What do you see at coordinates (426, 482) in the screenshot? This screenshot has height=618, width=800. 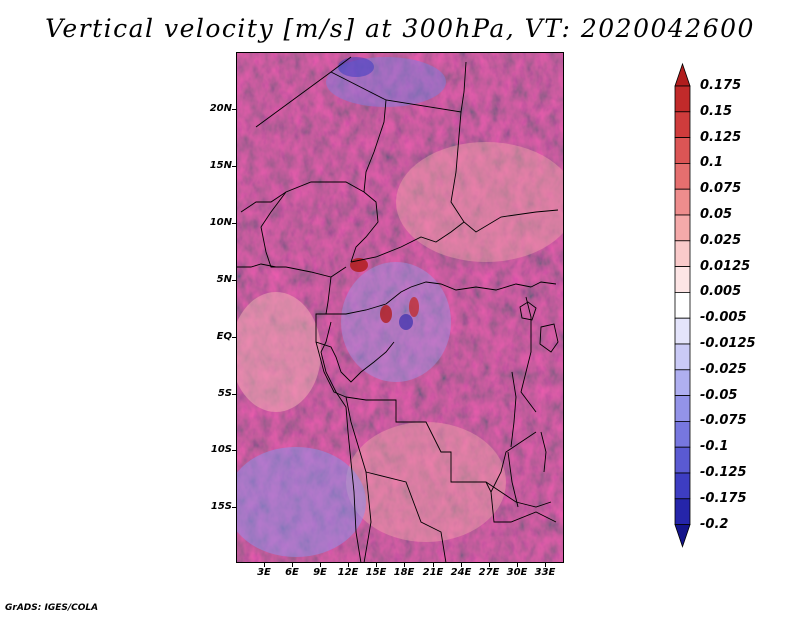 I see `warm-region-south` at bounding box center [426, 482].